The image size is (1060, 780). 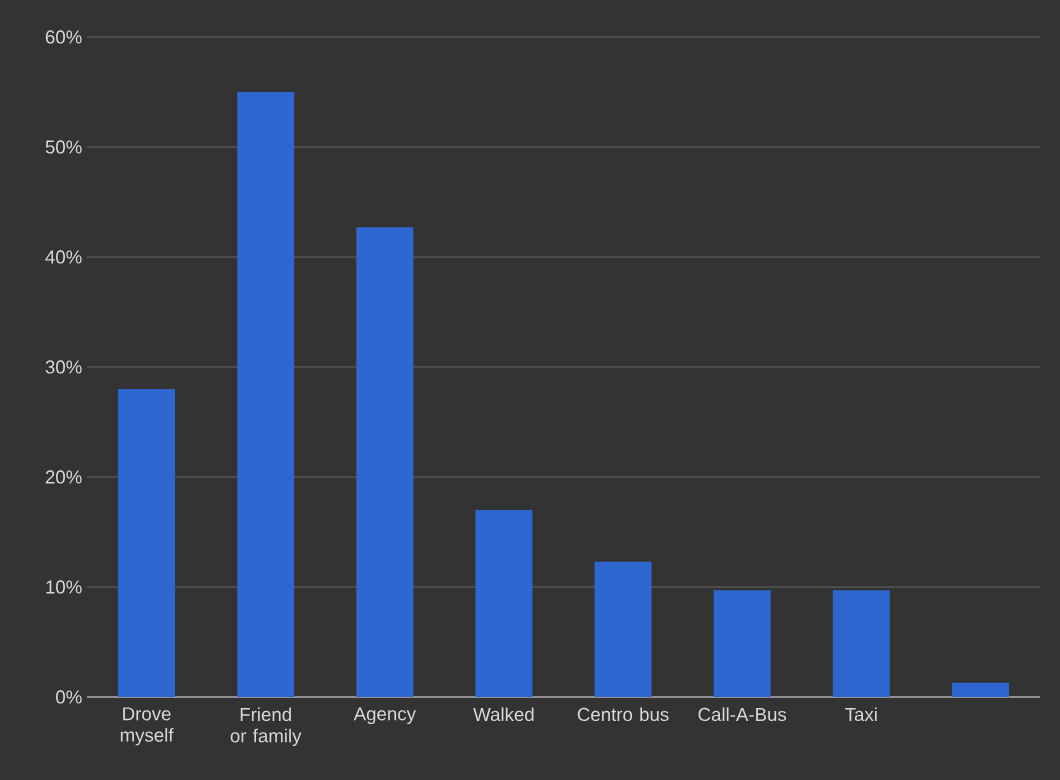 I want to click on x-tick-label: Friend or family, so click(x=266, y=727).